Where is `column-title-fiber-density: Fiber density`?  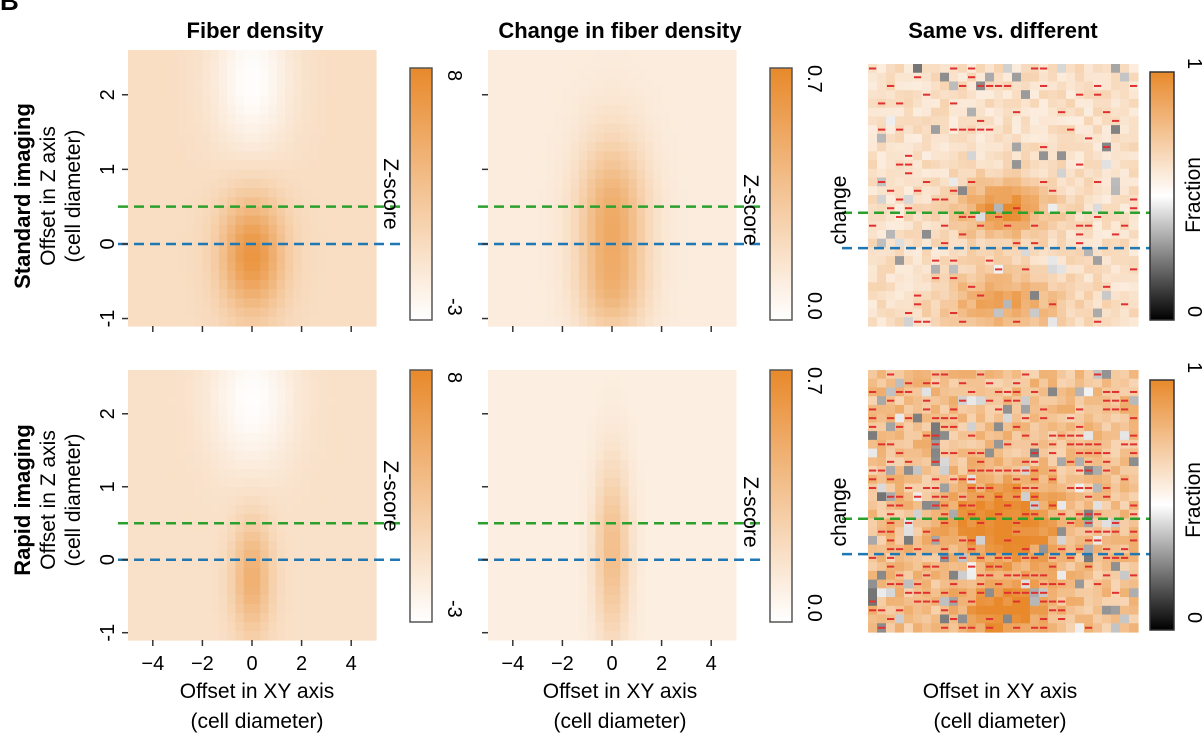
column-title-fiber-density: Fiber density is located at coordinates (256, 30).